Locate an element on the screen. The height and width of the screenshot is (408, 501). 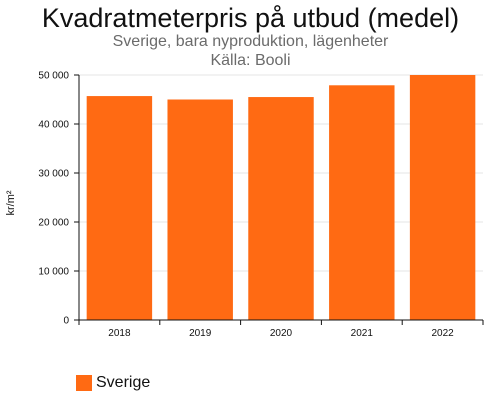
x-tick-label: 2022 is located at coordinates (442, 333).